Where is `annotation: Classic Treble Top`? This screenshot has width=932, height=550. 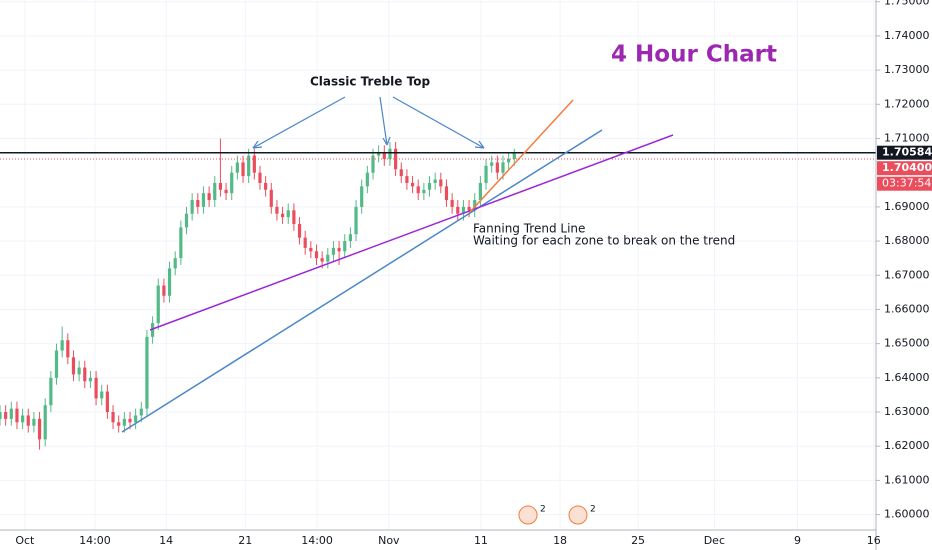
annotation: Classic Treble Top is located at coordinates (370, 82).